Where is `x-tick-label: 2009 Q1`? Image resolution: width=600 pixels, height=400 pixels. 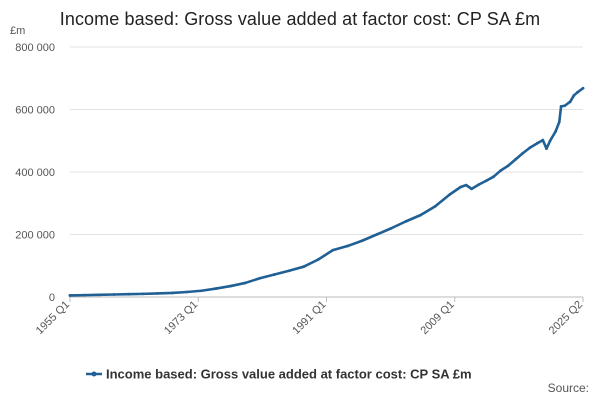 x-tick-label: 2009 Q1 is located at coordinates (438, 318).